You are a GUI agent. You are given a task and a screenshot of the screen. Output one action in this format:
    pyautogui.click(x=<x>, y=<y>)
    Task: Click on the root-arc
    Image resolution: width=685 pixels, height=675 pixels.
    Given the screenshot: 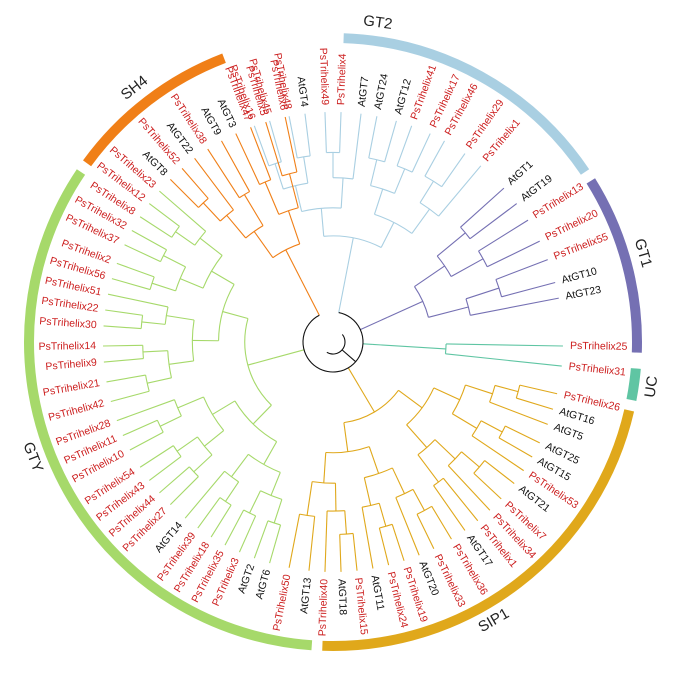 What is the action you would take?
    pyautogui.click(x=333, y=342)
    